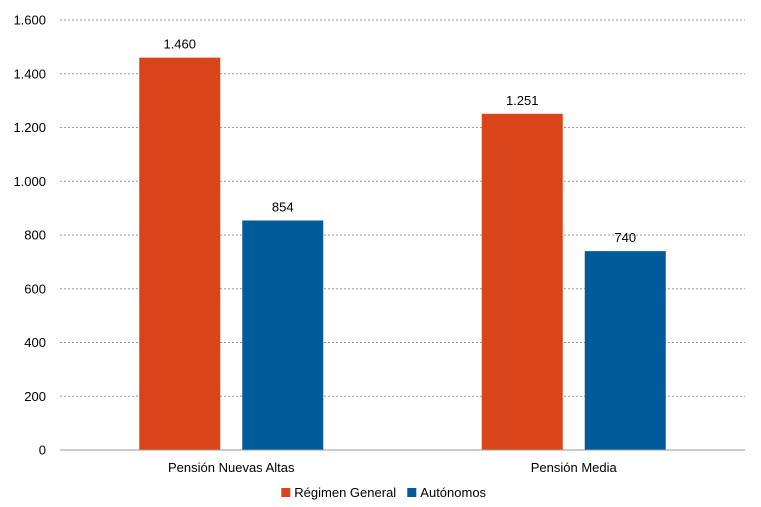 The image size is (761, 507). I want to click on y-tick-label: 1.400, so click(29, 73).